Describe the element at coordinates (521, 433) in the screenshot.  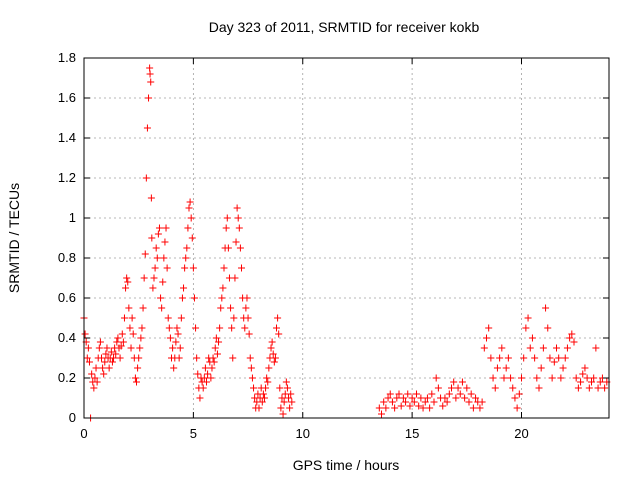
I see `x-tick-label: 20` at that location.